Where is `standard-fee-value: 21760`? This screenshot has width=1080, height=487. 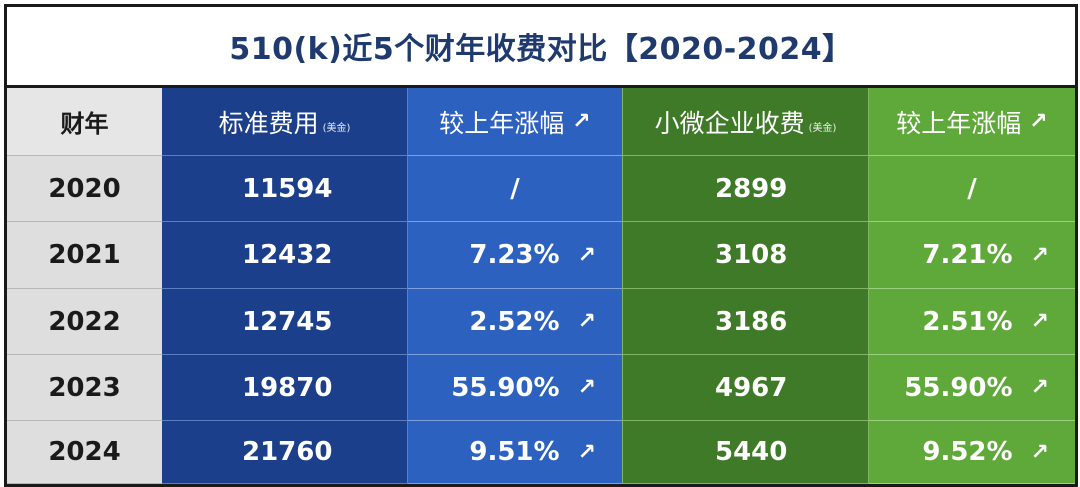
standard-fee-value: 21760 is located at coordinates (285, 452).